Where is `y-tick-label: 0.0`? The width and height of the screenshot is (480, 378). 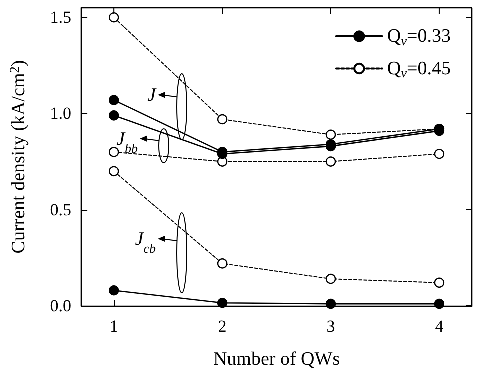 y-tick-label: 0.0 is located at coordinates (61, 306).